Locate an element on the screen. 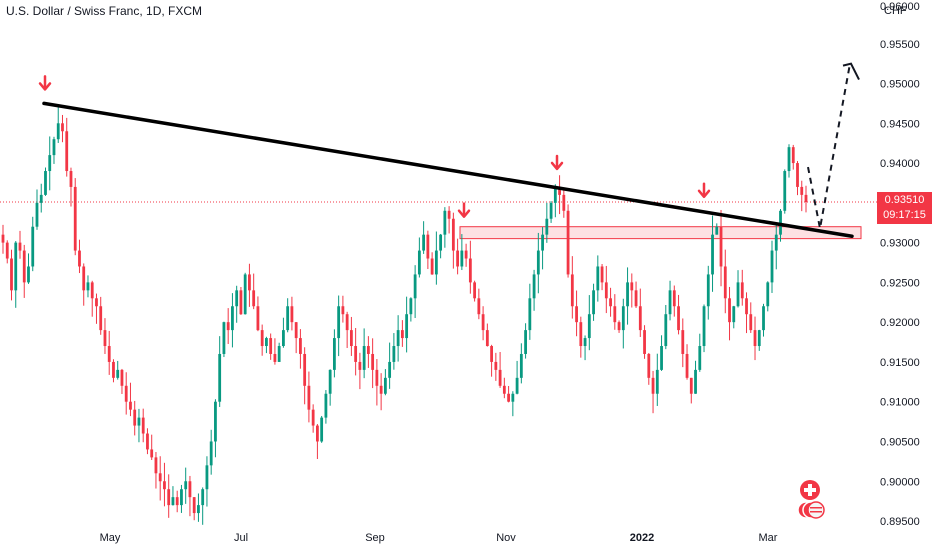 The image size is (932, 555). last-price-value: 0.93510 is located at coordinates (904, 200).